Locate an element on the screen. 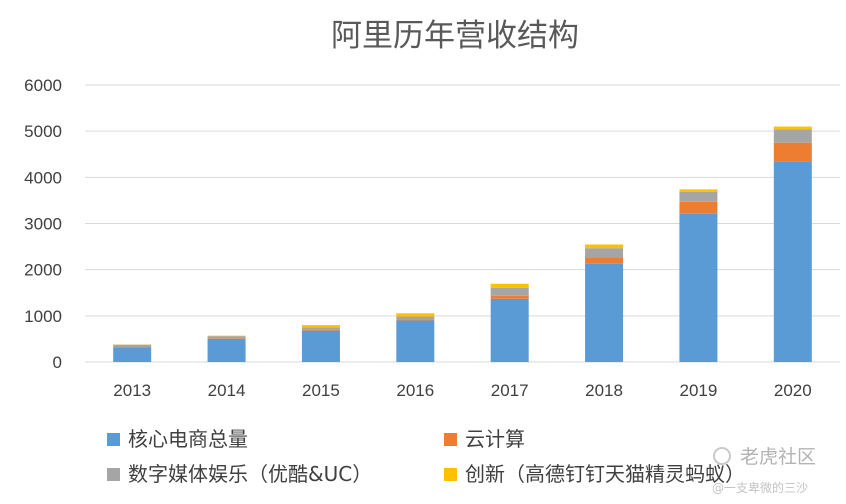 The width and height of the screenshot is (846, 504). watermark-user: @一支卑微的三沙 is located at coordinates (760, 487).